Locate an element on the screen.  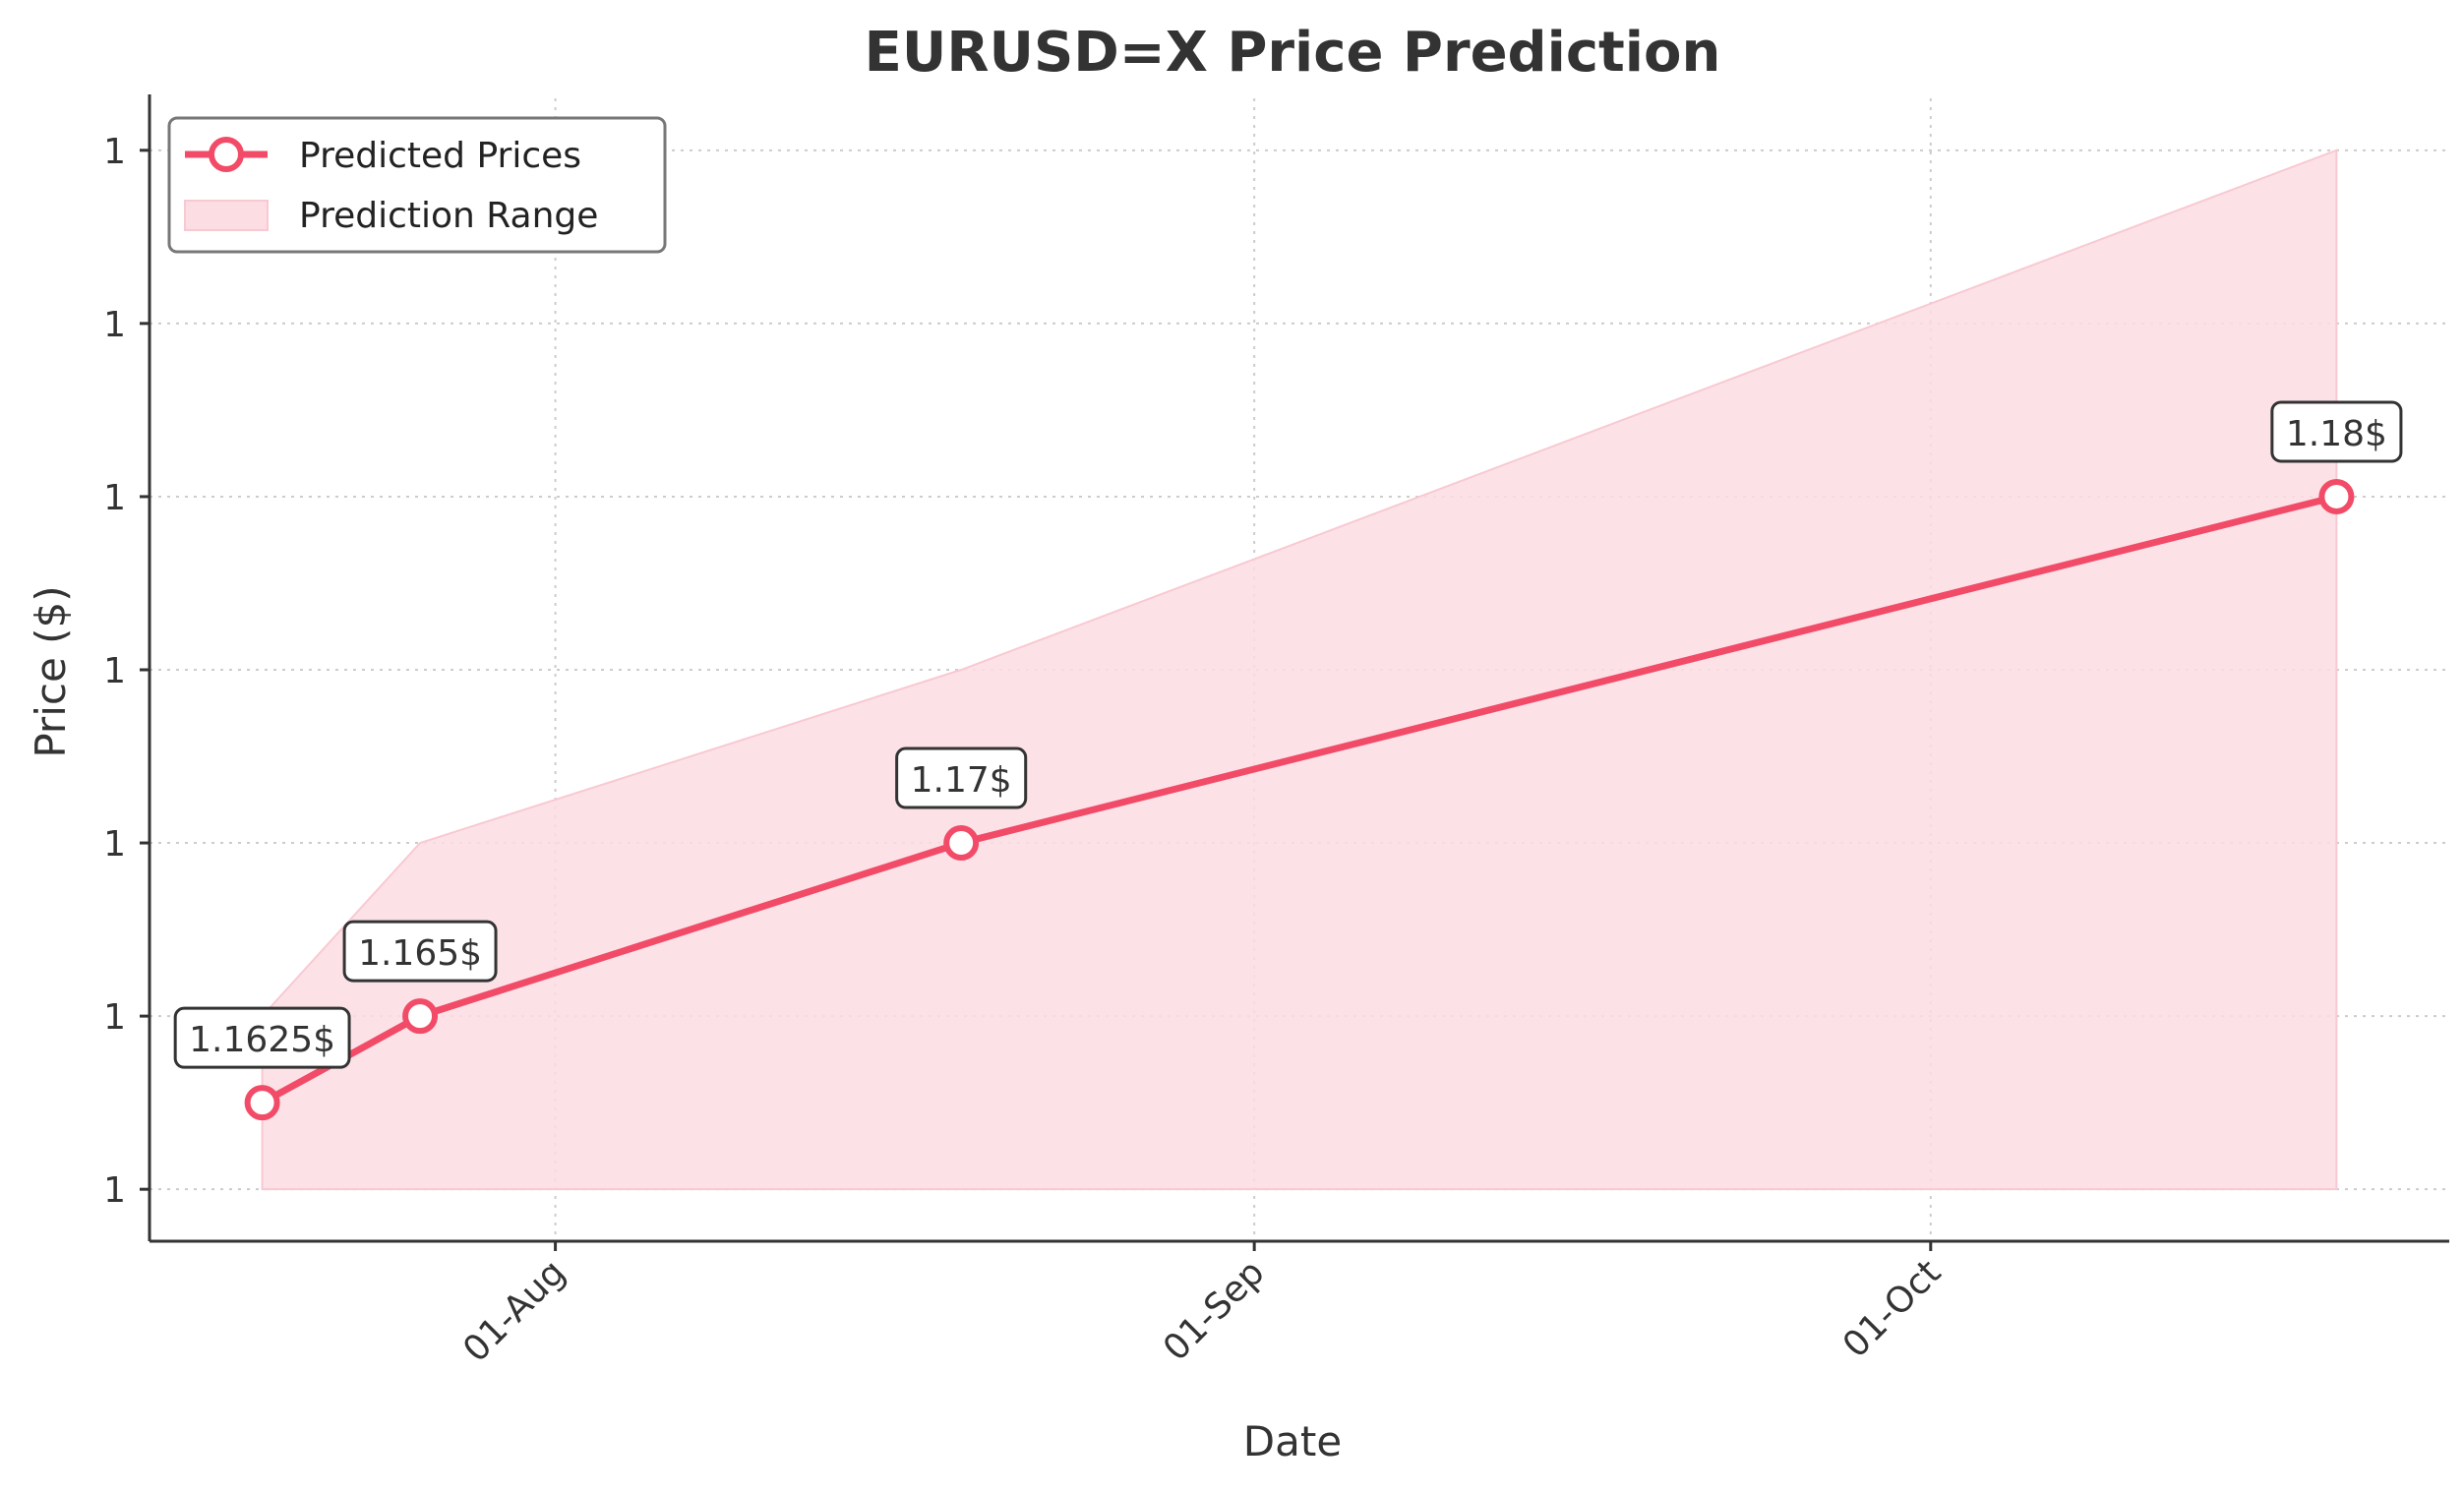
price-label: 1.165$ is located at coordinates (420, 951).